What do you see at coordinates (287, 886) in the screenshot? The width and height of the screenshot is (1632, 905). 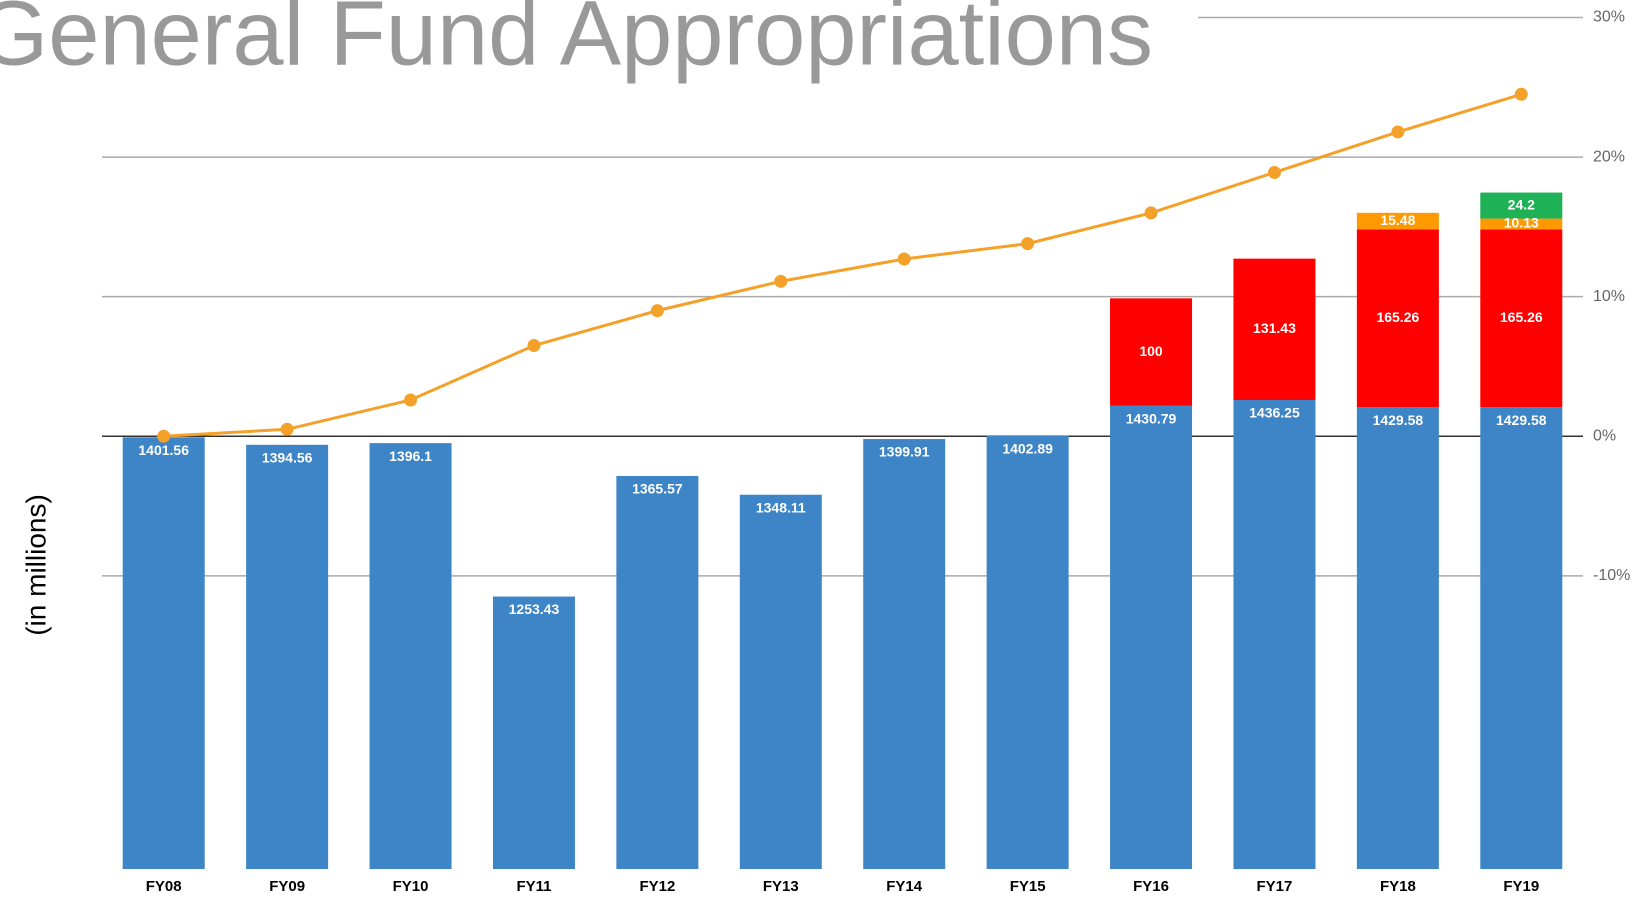 I see `x-tick-label: FY09` at bounding box center [287, 886].